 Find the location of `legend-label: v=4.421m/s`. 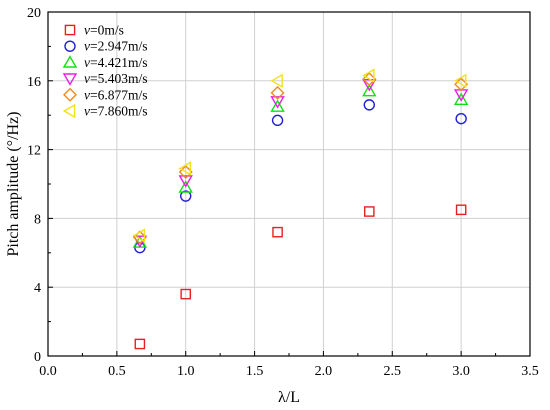

legend-label: v=4.421m/s is located at coordinates (116, 62).